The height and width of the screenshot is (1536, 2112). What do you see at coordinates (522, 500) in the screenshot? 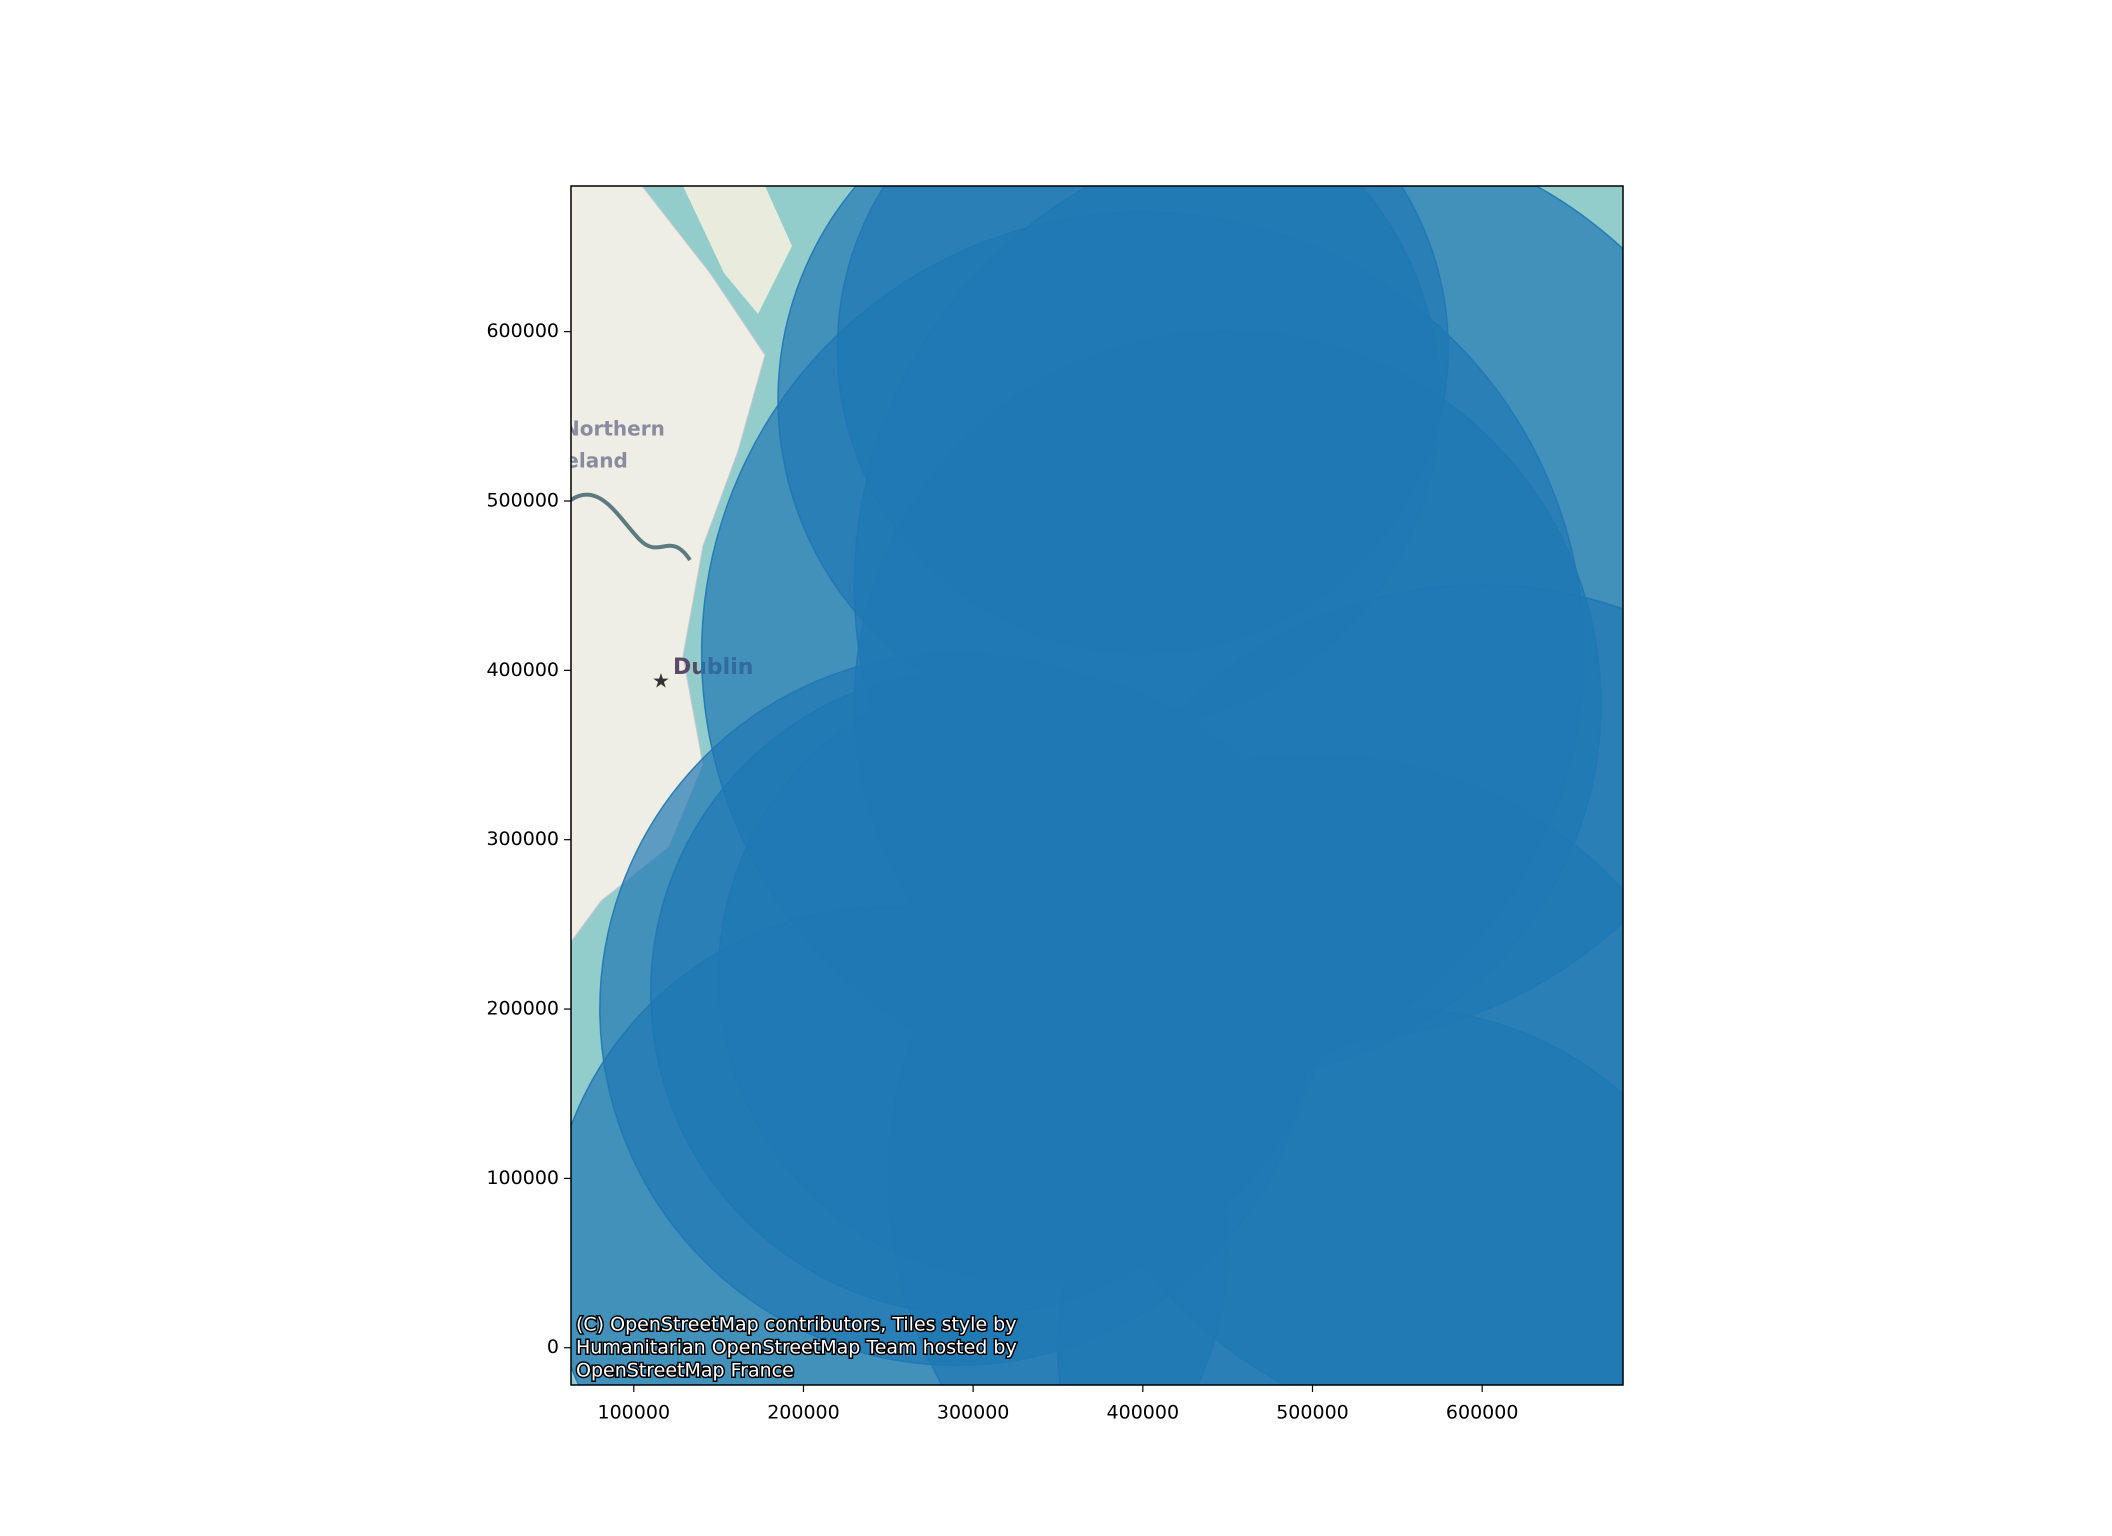
I see `y-tick-label: 500000` at bounding box center [522, 500].